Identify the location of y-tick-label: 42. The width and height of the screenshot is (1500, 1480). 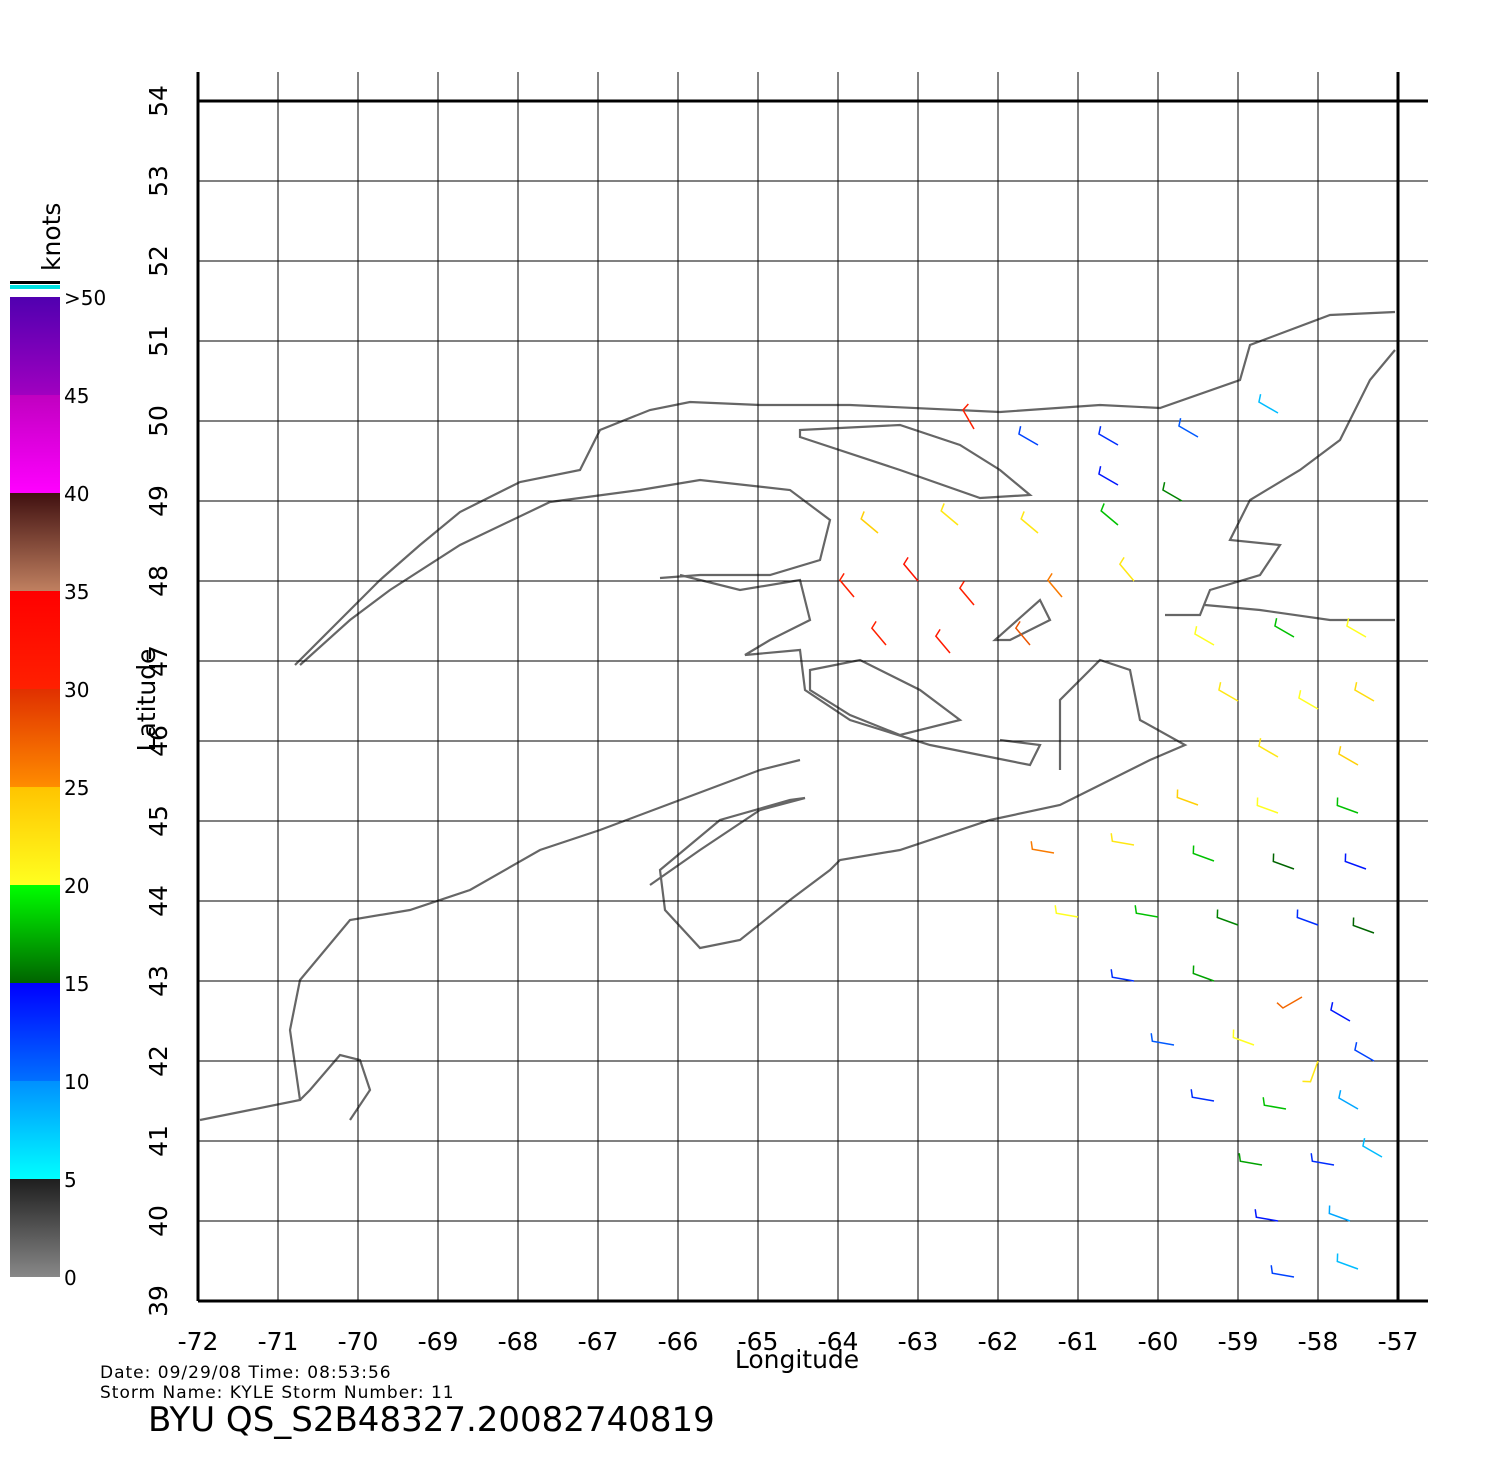
(158, 1061).